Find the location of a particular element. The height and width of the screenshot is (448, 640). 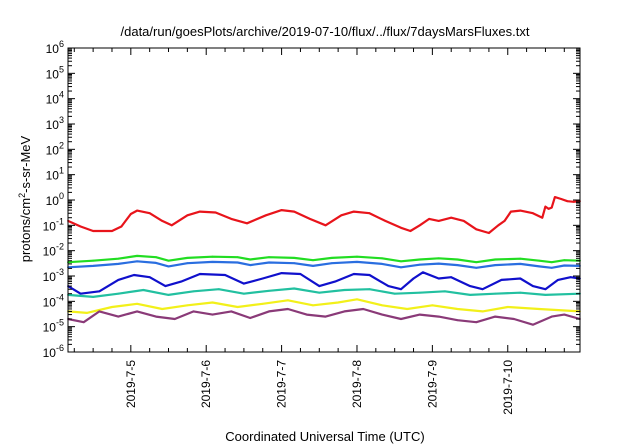

series-group is located at coordinates (324, 283).